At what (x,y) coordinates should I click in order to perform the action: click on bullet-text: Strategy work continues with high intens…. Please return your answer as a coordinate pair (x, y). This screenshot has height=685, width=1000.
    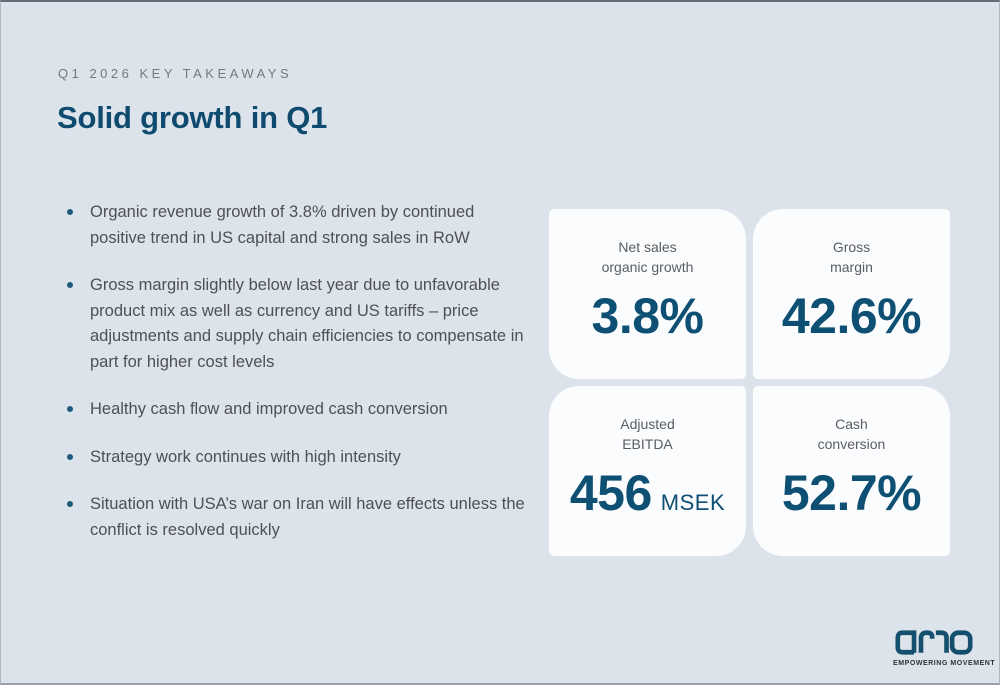
    Looking at the image, I should click on (245, 456).